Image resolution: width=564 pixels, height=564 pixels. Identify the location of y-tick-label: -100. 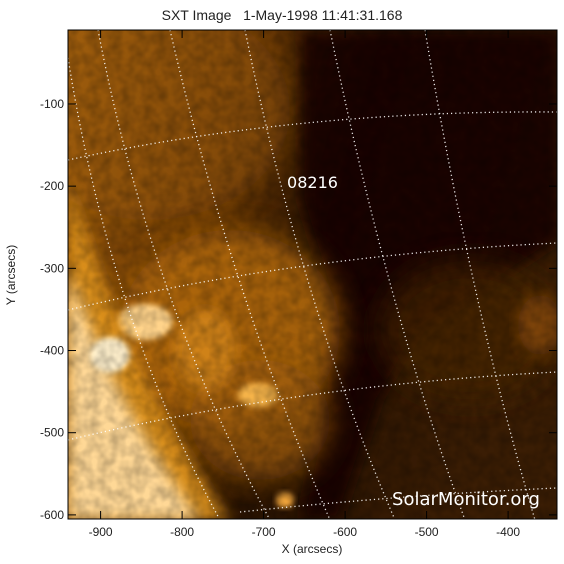
(52, 104).